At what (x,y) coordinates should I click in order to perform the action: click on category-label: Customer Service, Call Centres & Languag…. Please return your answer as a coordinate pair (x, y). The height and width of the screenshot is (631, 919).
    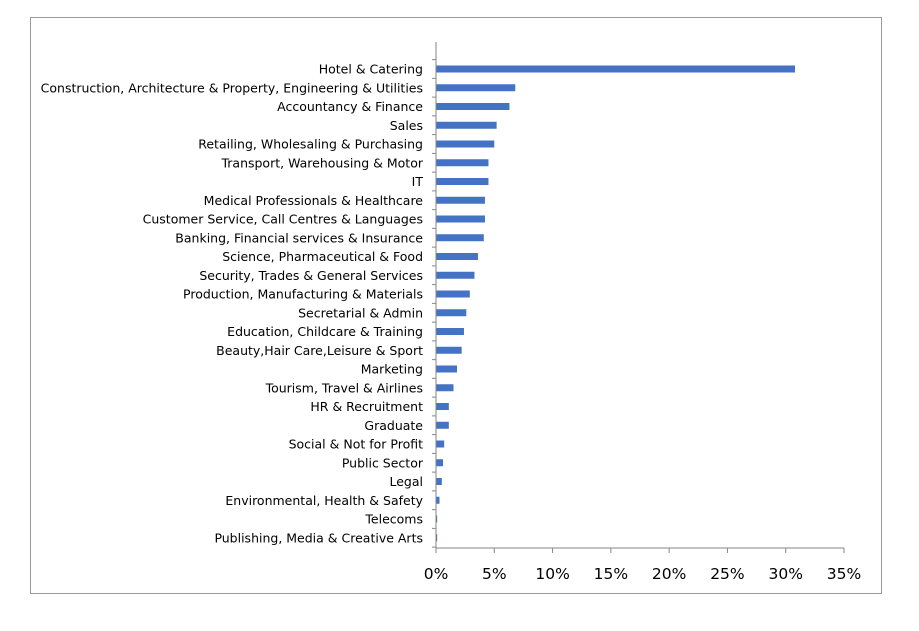
    Looking at the image, I should click on (283, 219).